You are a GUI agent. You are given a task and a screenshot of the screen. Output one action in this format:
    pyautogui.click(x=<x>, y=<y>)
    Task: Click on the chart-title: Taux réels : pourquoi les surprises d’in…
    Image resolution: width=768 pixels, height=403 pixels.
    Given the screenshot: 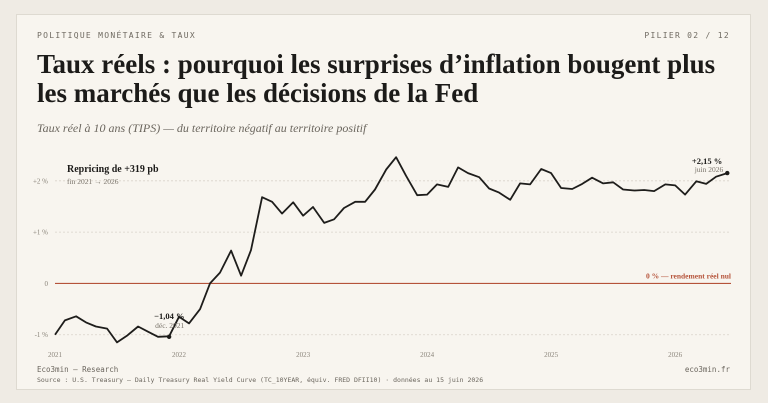 What is the action you would take?
    pyautogui.click(x=376, y=78)
    